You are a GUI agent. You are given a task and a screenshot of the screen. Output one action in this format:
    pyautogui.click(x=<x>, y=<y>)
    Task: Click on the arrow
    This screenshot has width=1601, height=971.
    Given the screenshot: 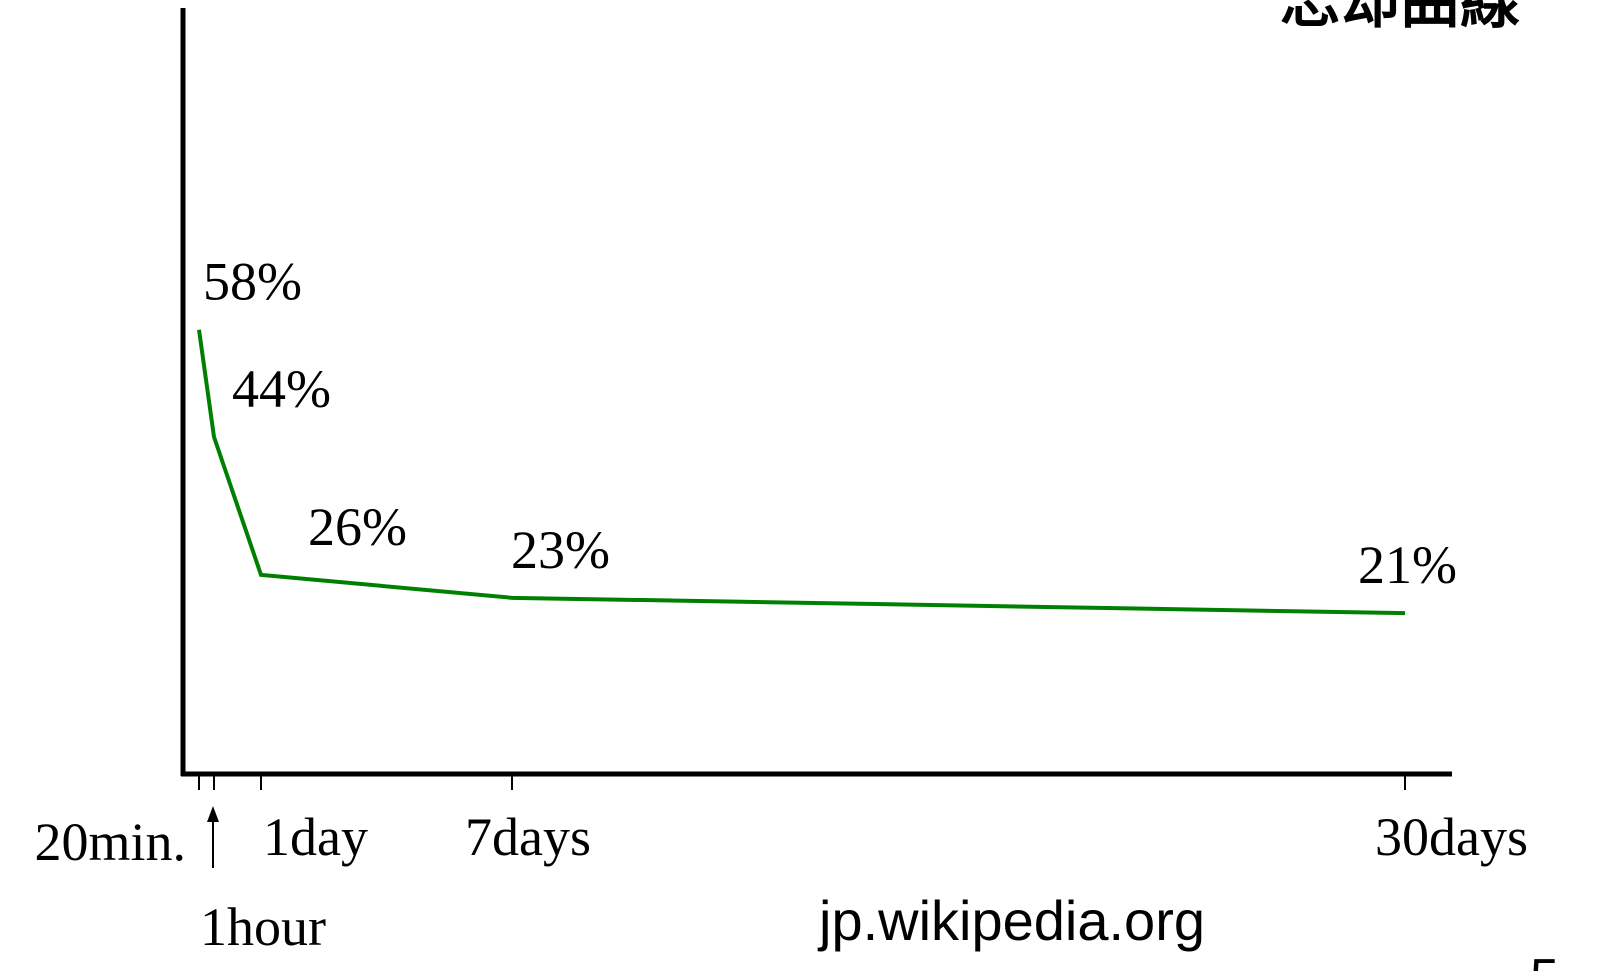 What is the action you would take?
    pyautogui.click(x=213, y=837)
    